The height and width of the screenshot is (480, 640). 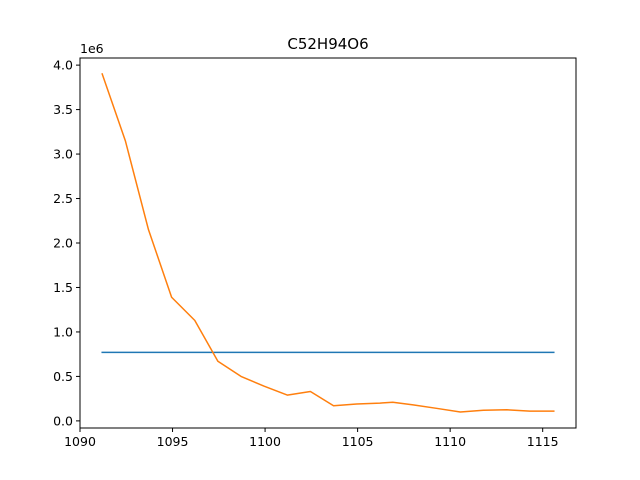 I want to click on x-tick-label: 1115, so click(x=543, y=441).